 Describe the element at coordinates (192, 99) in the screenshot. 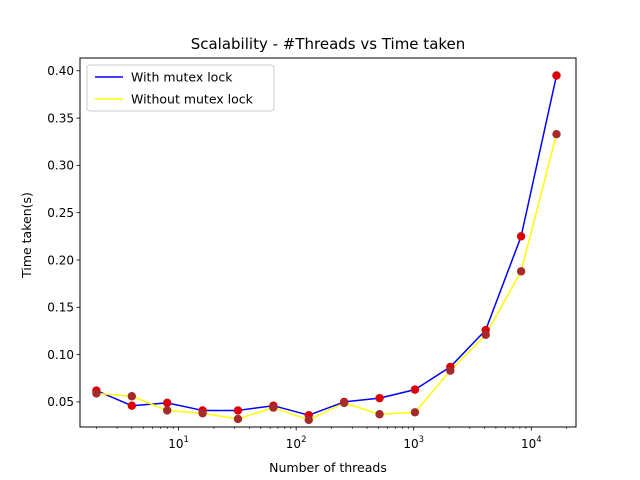

I see `legend-label-2: Without mutex lock` at that location.